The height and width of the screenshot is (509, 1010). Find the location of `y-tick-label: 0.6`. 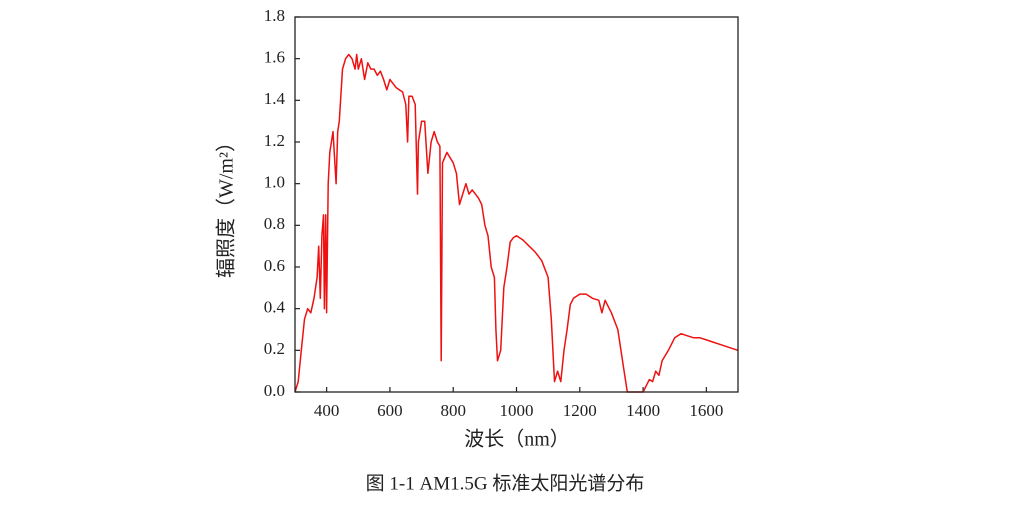

y-tick-label: 0.6 is located at coordinates (274, 265).